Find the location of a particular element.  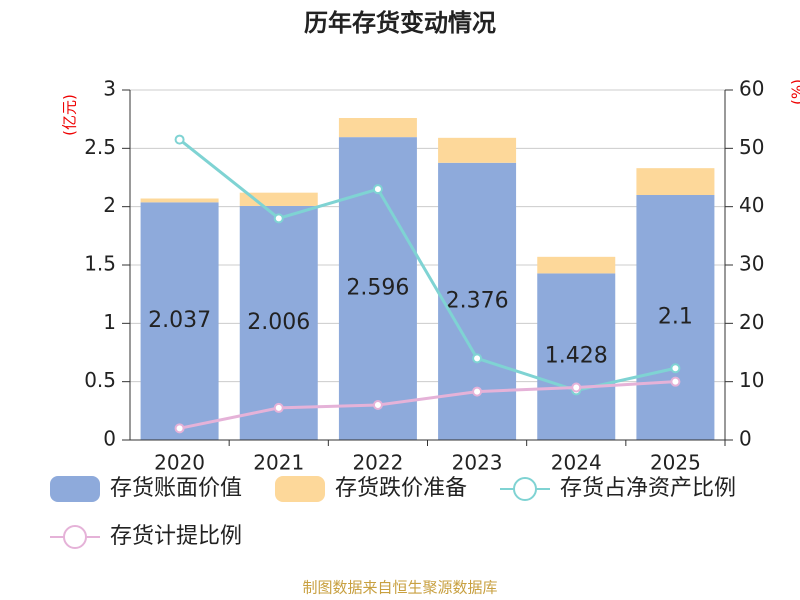

y2-tick-label: 40 is located at coordinates (751, 205).